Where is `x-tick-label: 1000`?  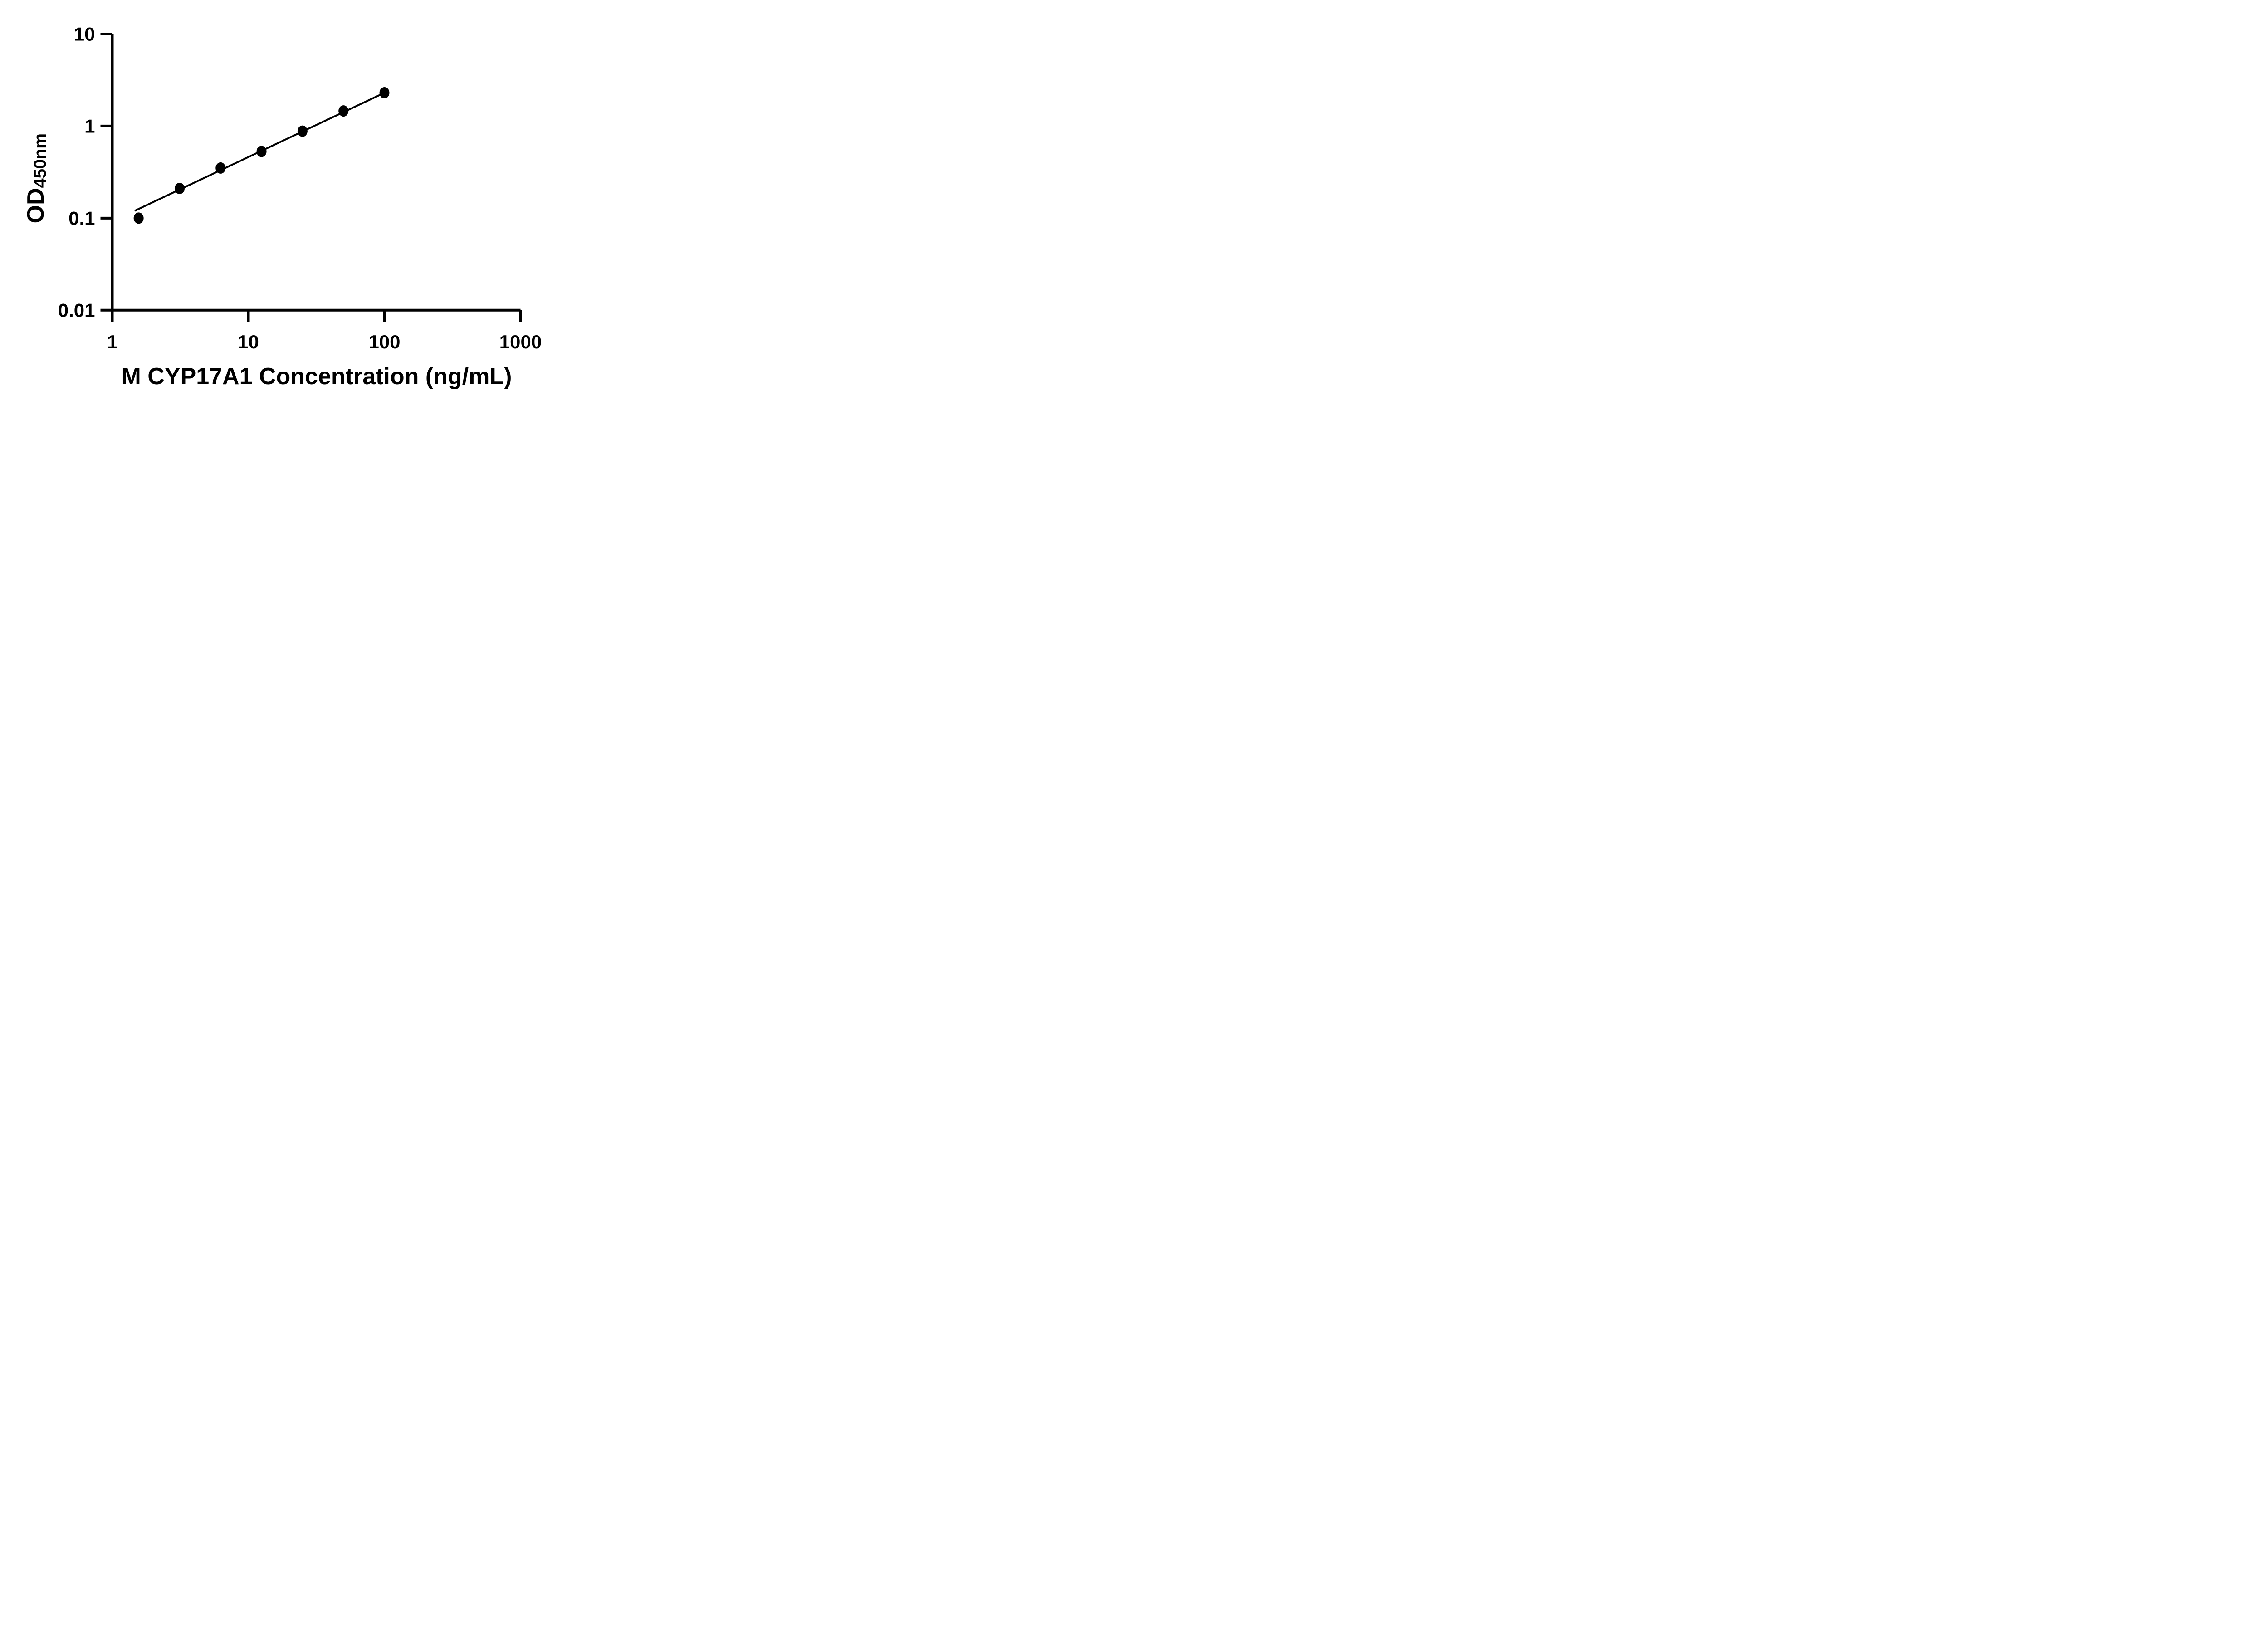 x-tick-label: 1000 is located at coordinates (521, 341).